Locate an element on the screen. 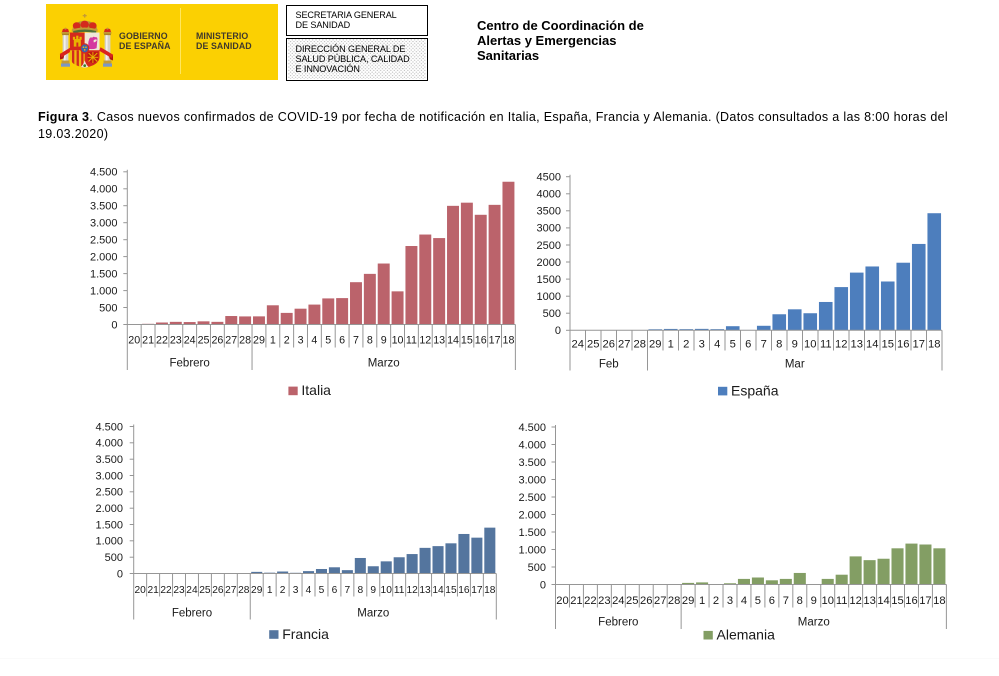 This screenshot has width=999, height=676. svg-text: 4500 is located at coordinates (549, 178).